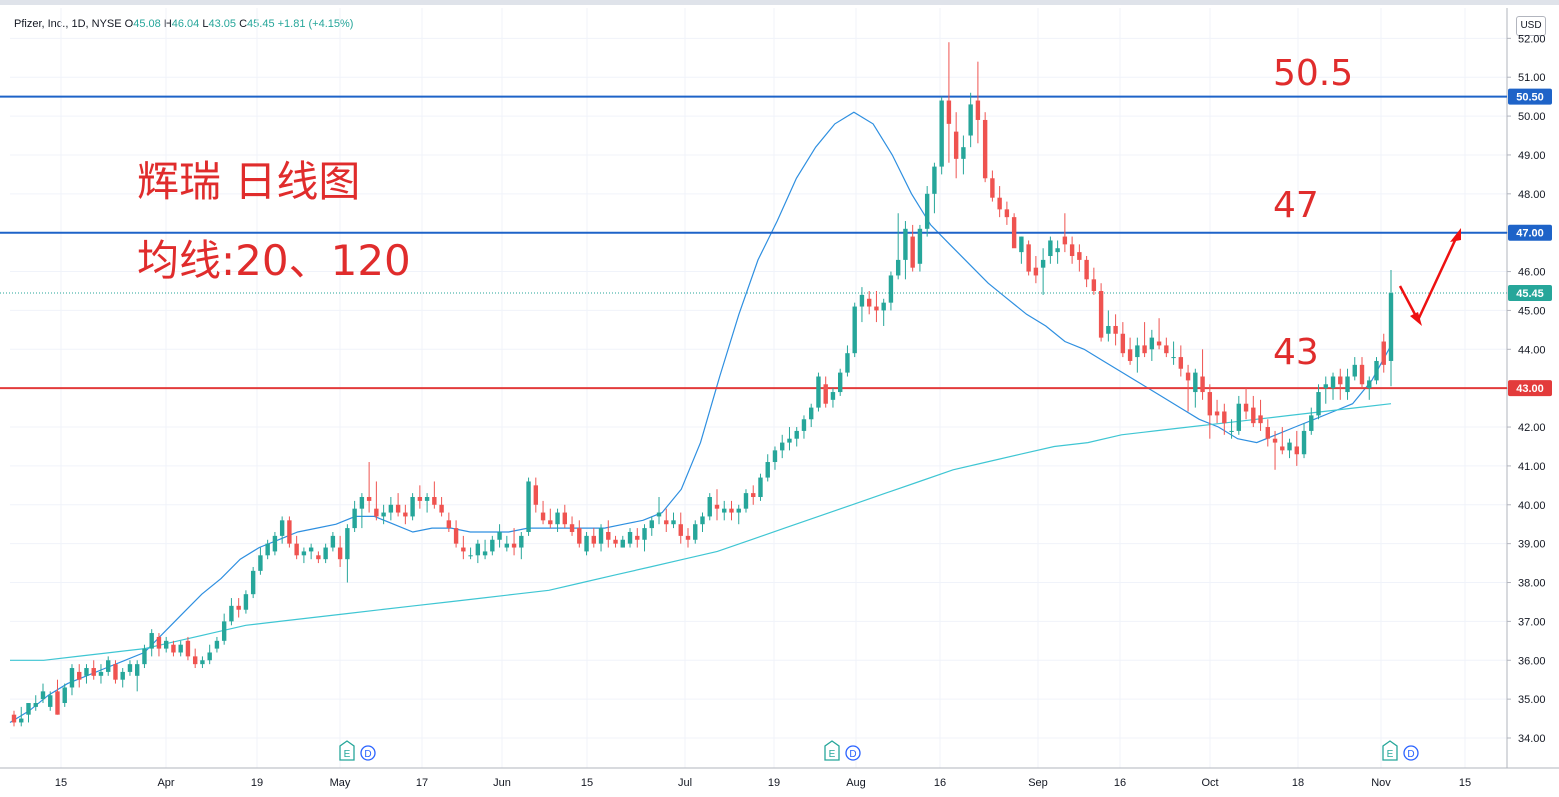 The image size is (1559, 797). I want to click on arrow-annotation, so click(1429, 277).